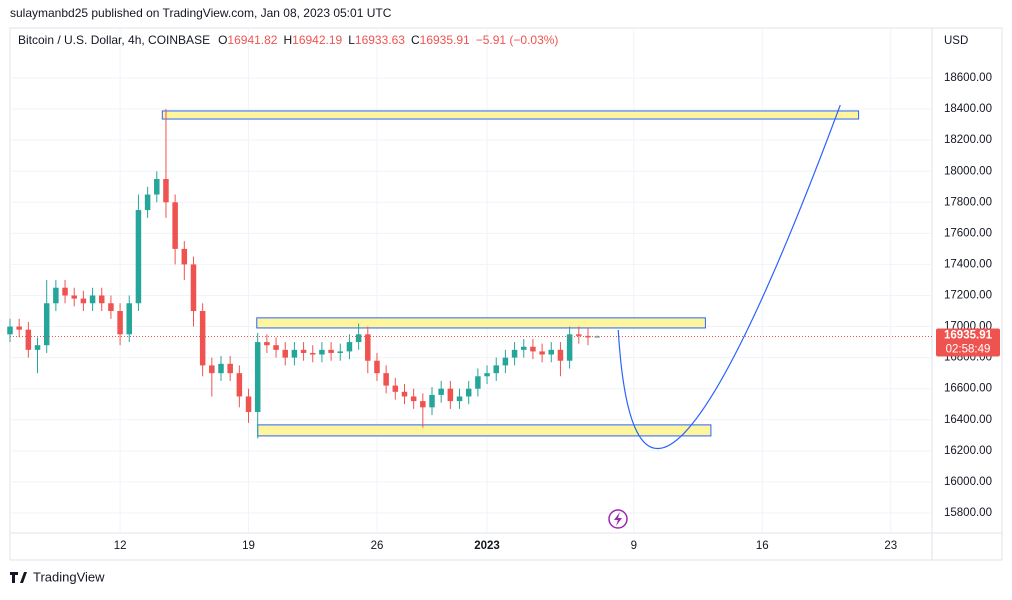  What do you see at coordinates (487, 546) in the screenshot?
I see `x-tick-label: 2023` at bounding box center [487, 546].